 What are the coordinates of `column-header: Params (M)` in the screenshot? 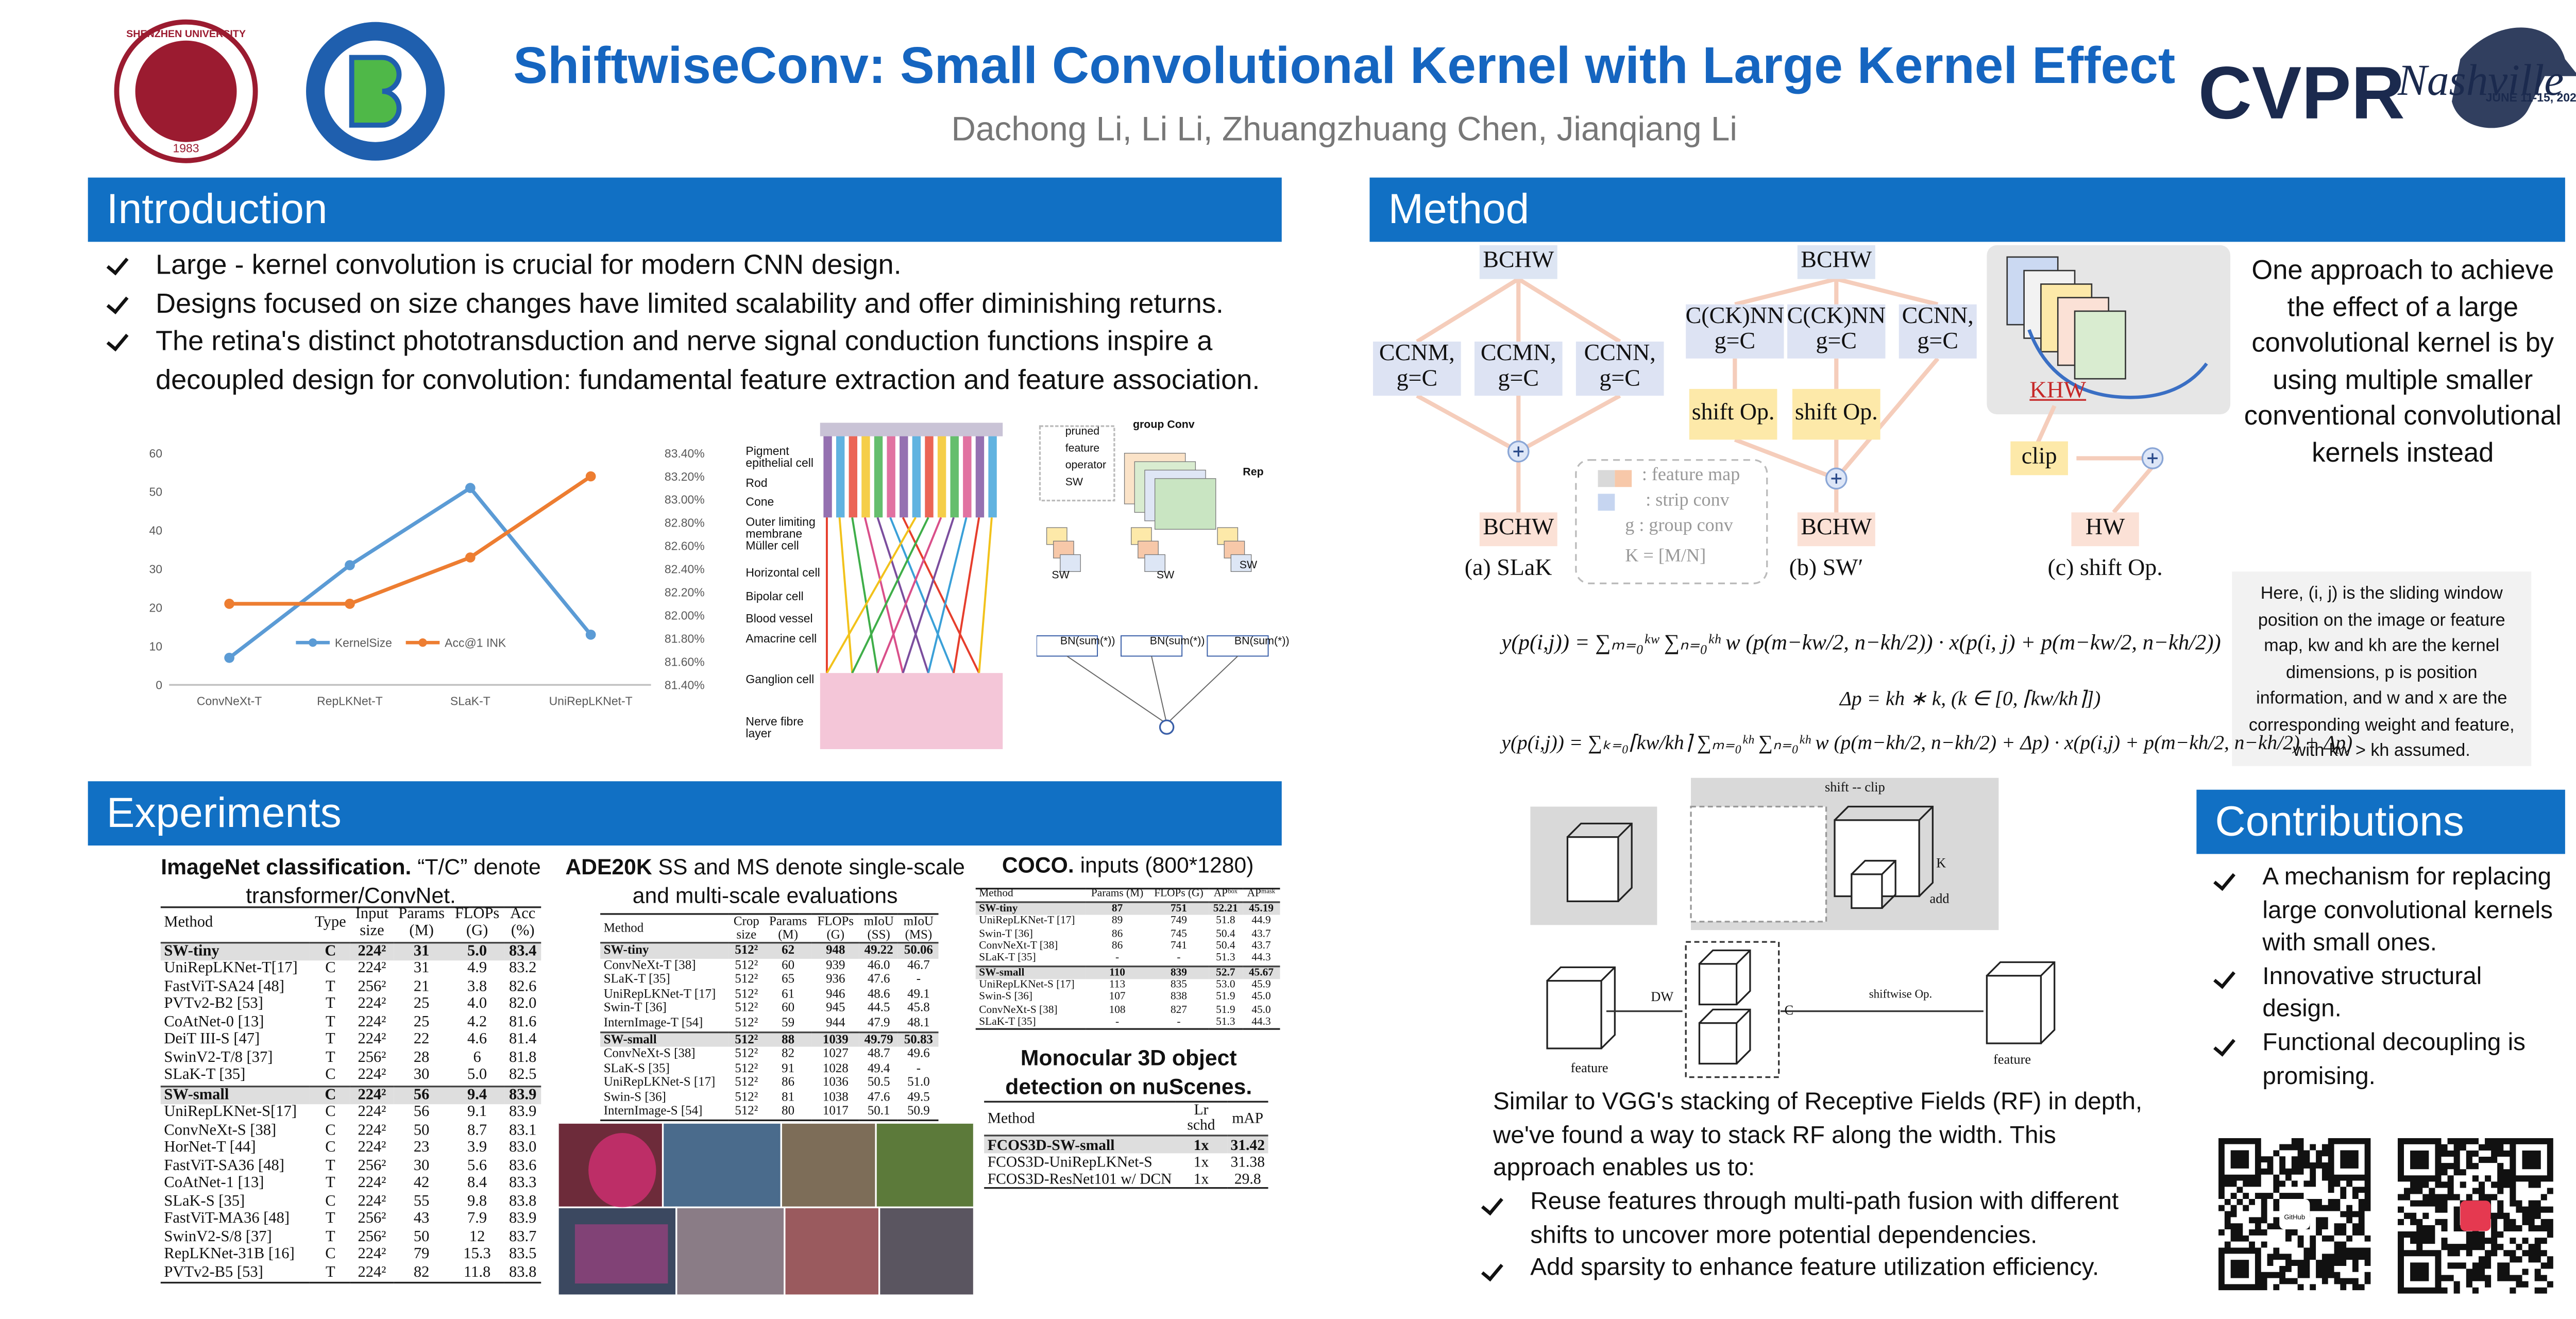 It's located at (421, 925).